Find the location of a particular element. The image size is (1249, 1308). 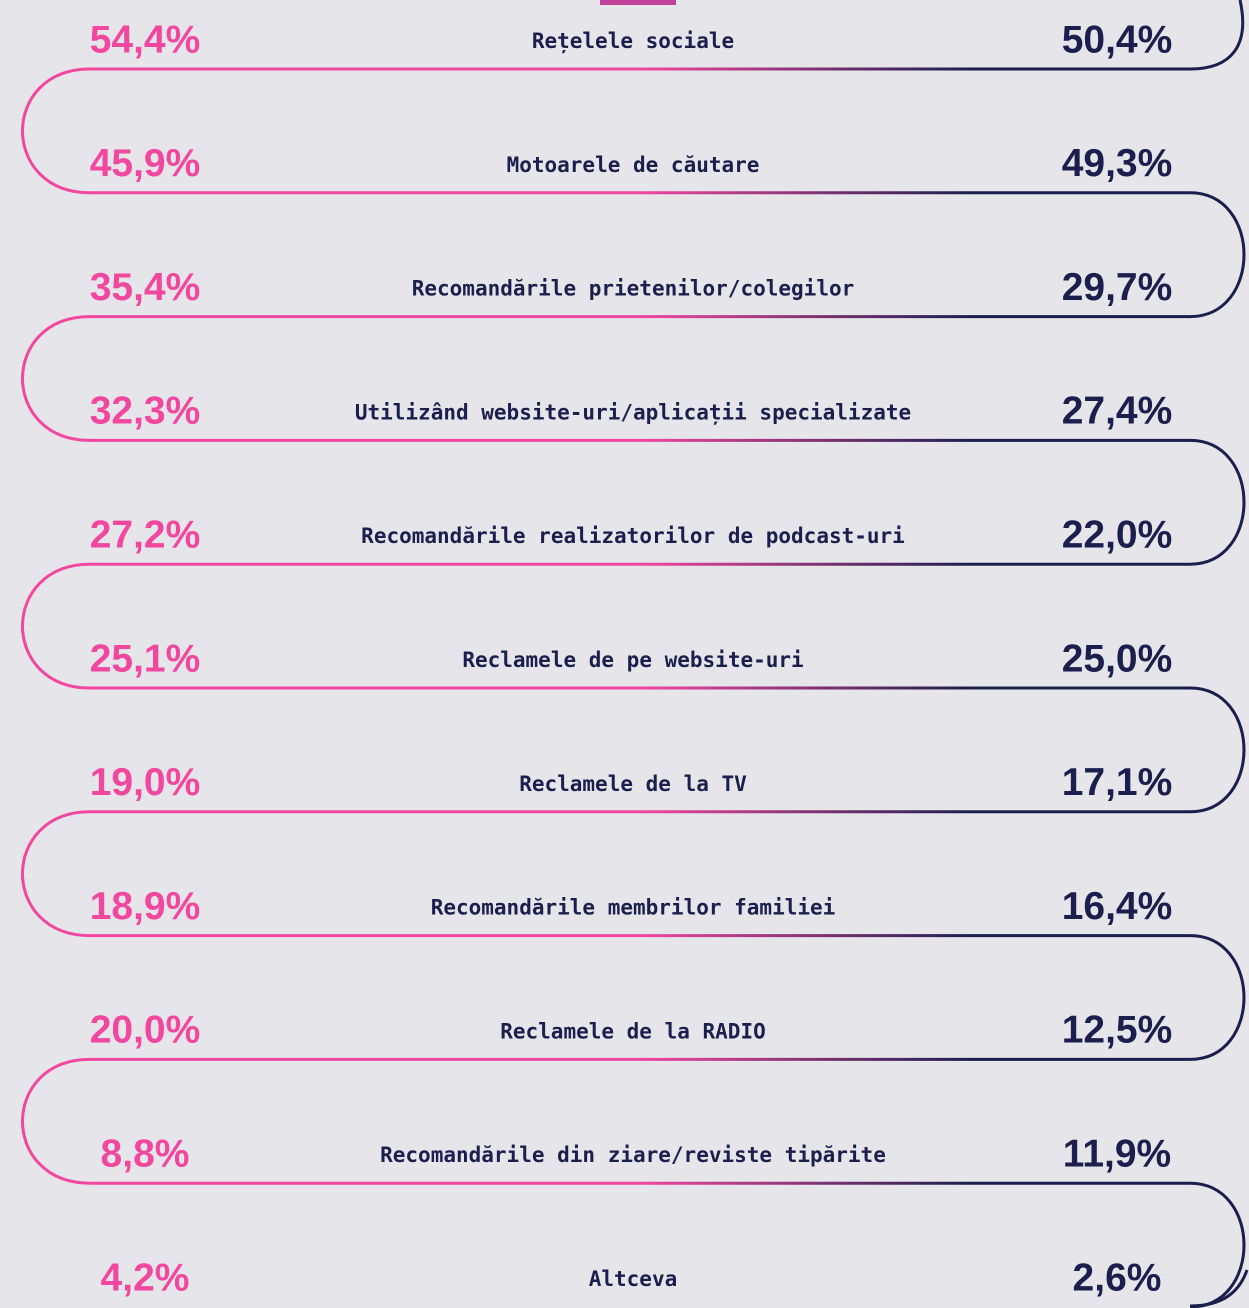

left-value: 32,3% is located at coordinates (145, 411).